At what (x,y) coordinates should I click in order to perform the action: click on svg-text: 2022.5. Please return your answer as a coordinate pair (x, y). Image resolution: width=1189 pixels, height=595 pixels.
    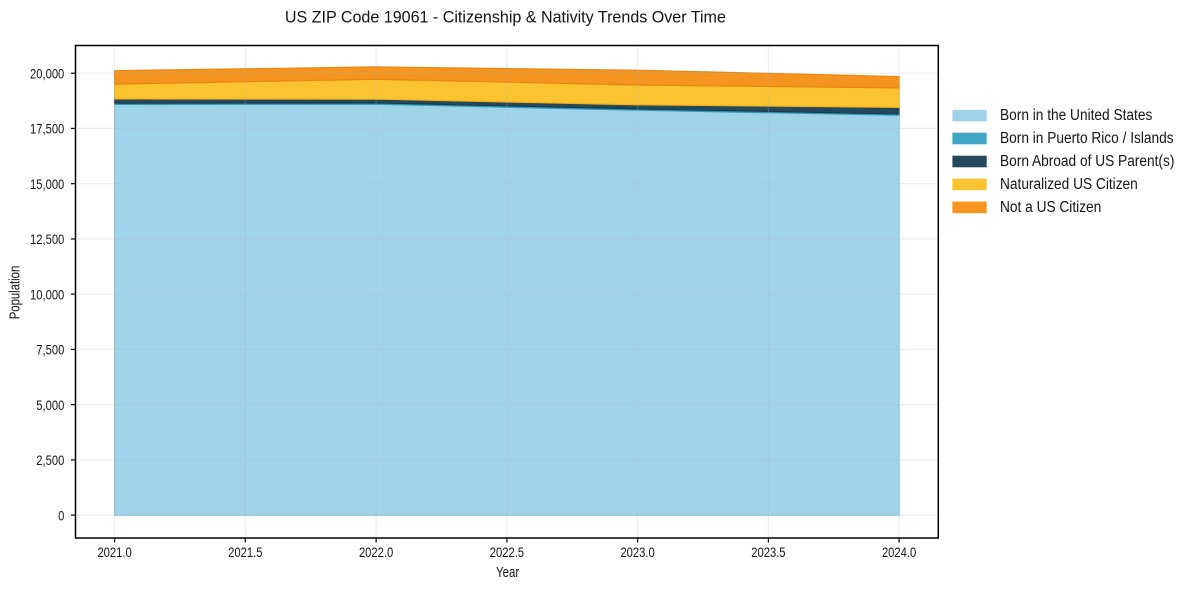
    Looking at the image, I should click on (507, 552).